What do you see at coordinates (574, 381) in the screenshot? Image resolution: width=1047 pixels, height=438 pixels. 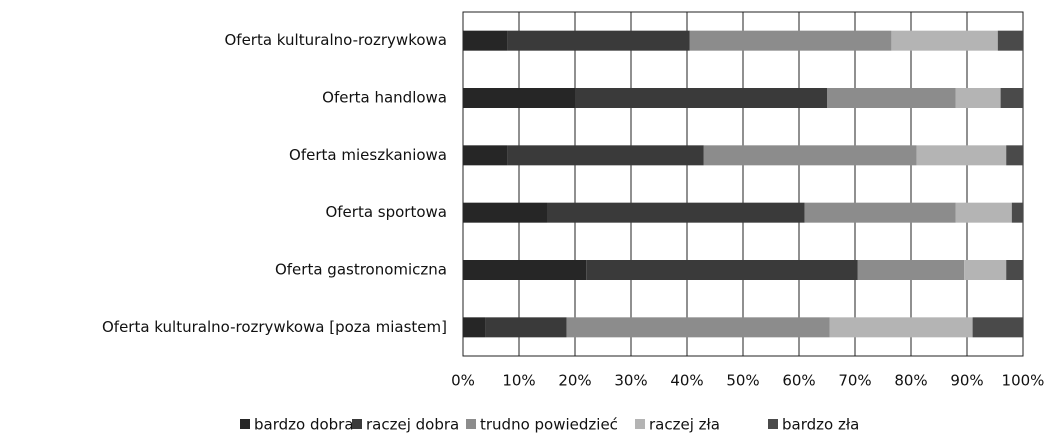 I see `x-tick-label: 20%` at bounding box center [574, 381].